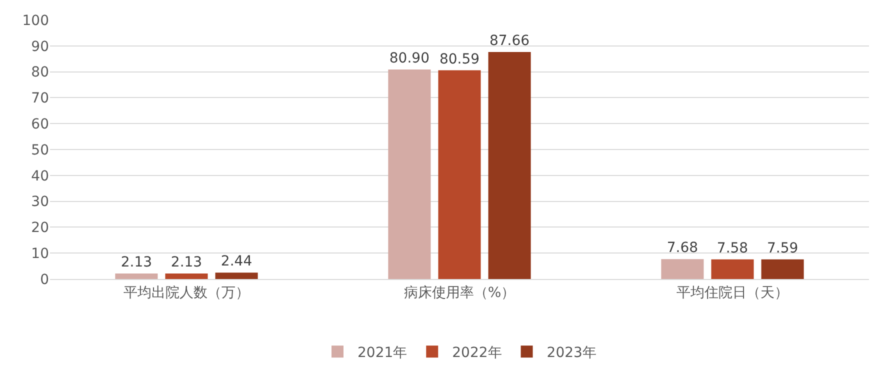 The image size is (889, 380). What do you see at coordinates (571, 353) in the screenshot?
I see `legend-label: 2023年` at bounding box center [571, 353].